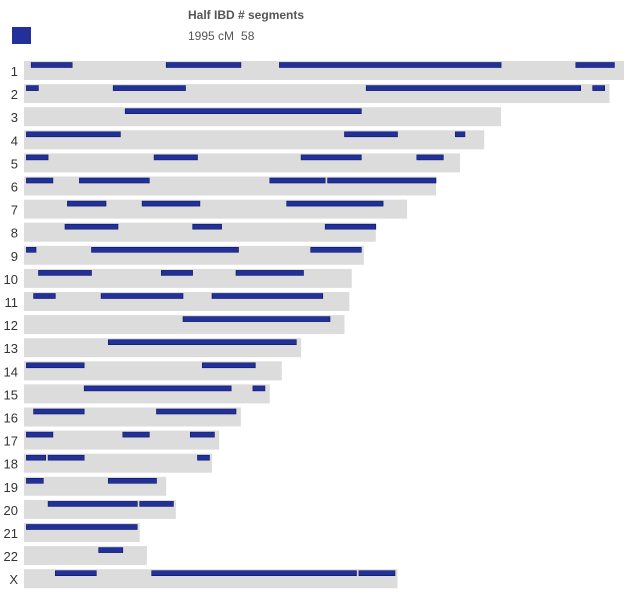  Describe the element at coordinates (14, 71) in the screenshot. I see `chromosome-label: 1` at that location.